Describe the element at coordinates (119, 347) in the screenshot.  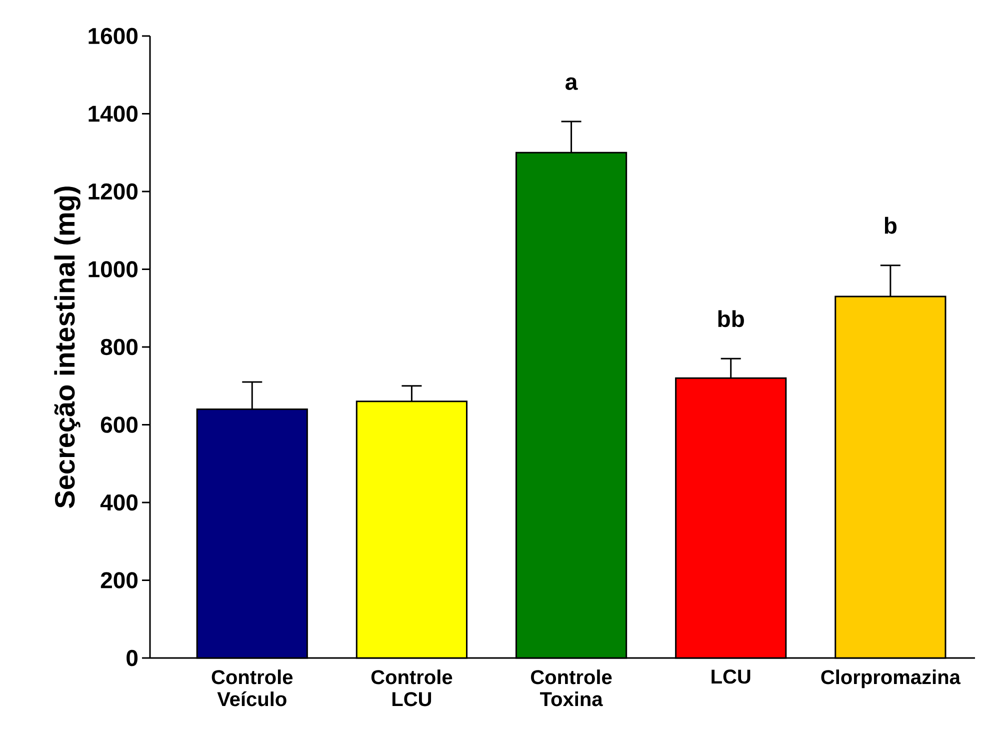
I see `y-tick-label: 800` at that location.